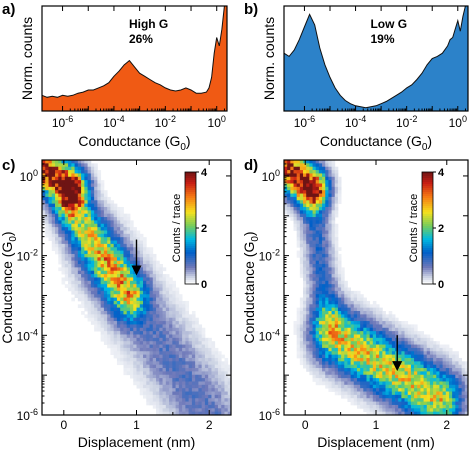 This screenshot has width=473, height=451. What do you see at coordinates (27, 415) in the screenshot?
I see `y-tick-label: 10-6` at bounding box center [27, 415].